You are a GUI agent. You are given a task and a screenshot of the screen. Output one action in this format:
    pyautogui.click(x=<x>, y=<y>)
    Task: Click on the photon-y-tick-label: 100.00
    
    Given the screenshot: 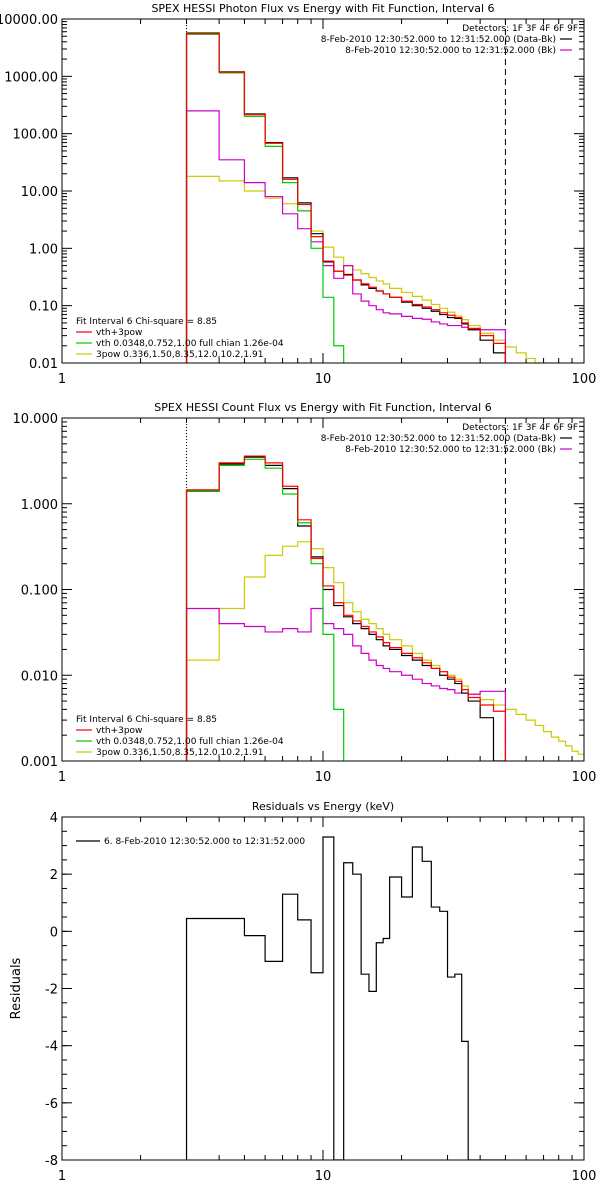 What is the action you would take?
    pyautogui.click(x=36, y=135)
    